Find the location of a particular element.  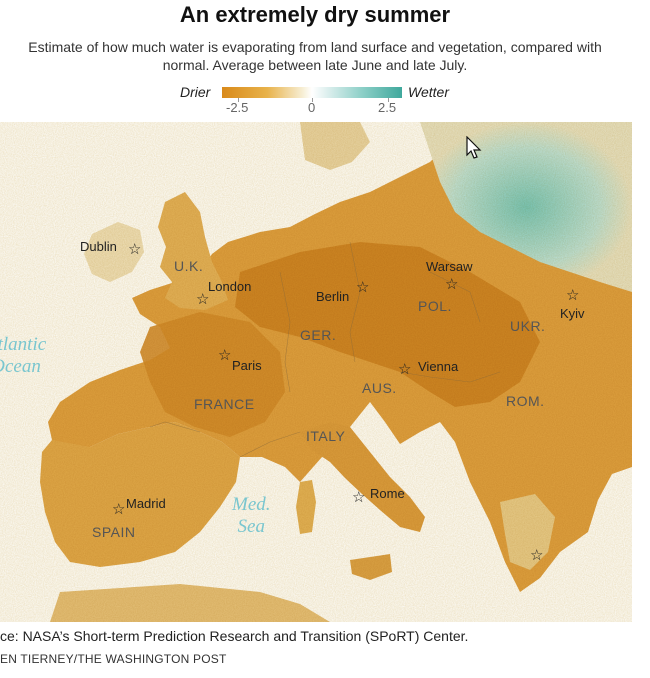

legend-tick-label: 0 is located at coordinates (312, 107).